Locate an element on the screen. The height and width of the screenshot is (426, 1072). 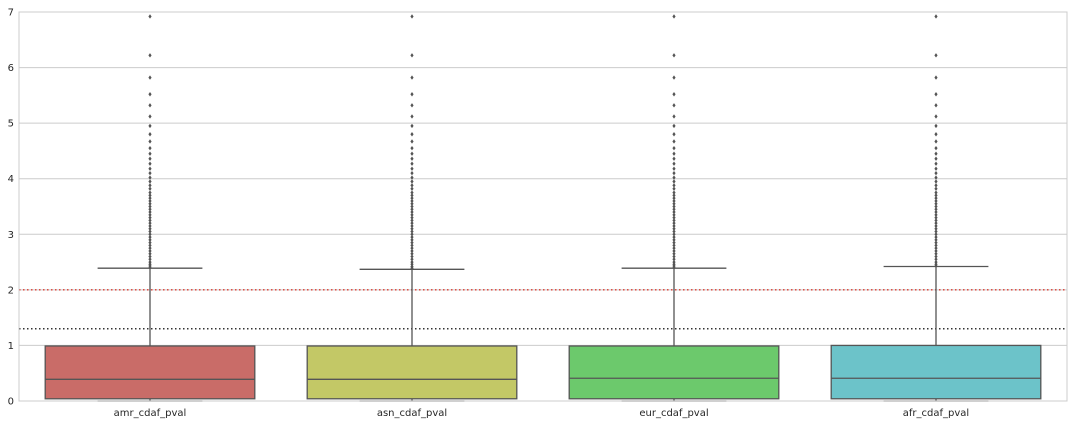
y-tick-label: 4 is located at coordinates (11, 179).